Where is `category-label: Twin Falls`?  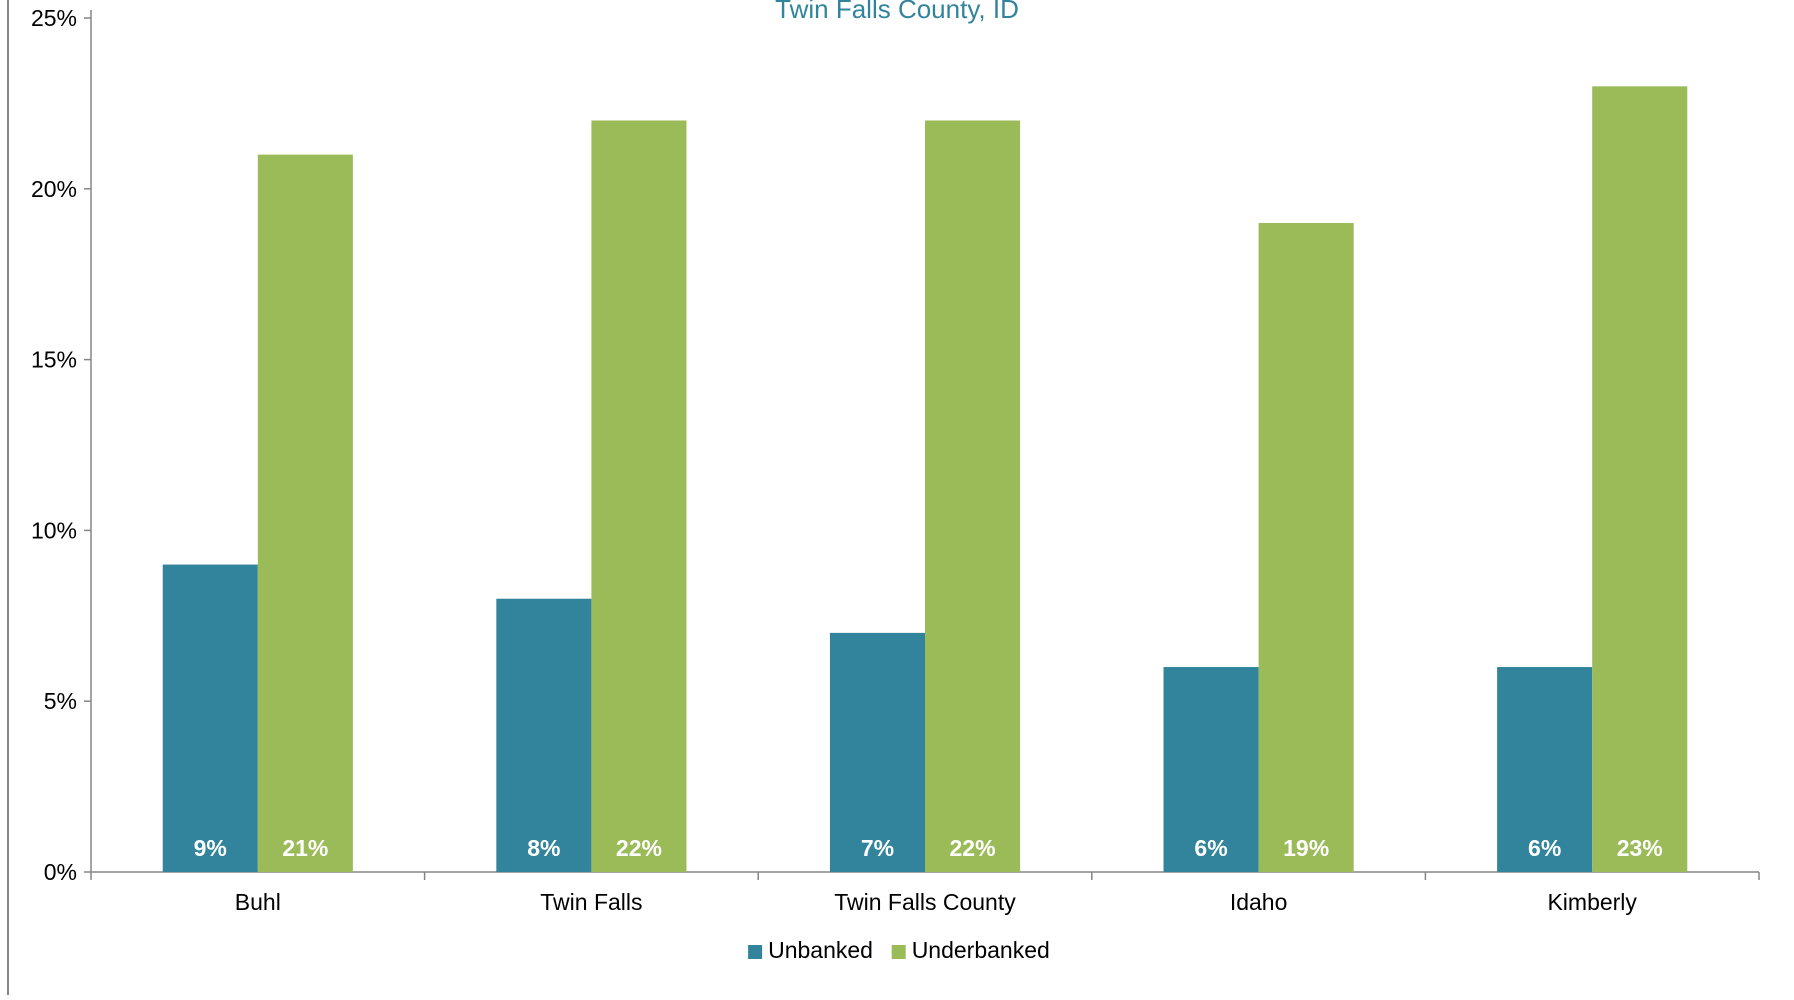
category-label: Twin Falls is located at coordinates (591, 902).